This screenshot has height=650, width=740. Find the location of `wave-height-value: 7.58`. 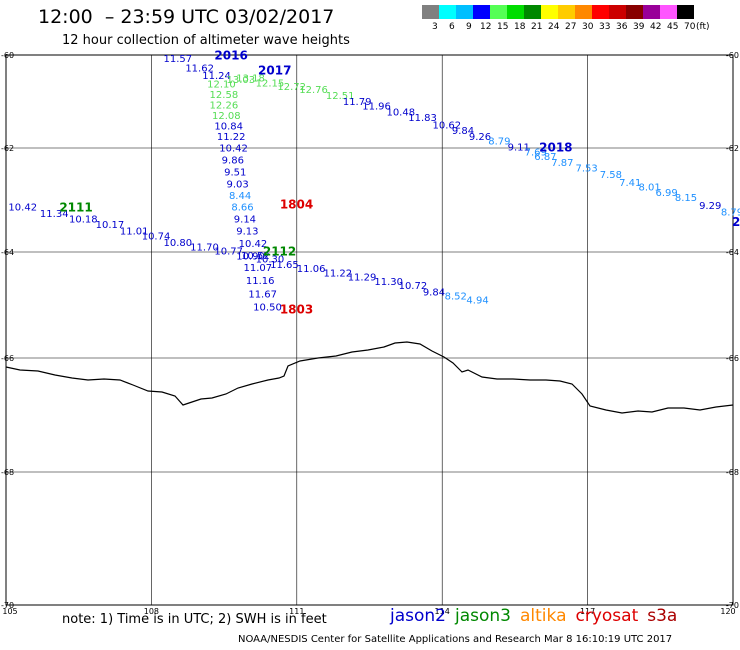

wave-height-value: 7.58 is located at coordinates (611, 175).